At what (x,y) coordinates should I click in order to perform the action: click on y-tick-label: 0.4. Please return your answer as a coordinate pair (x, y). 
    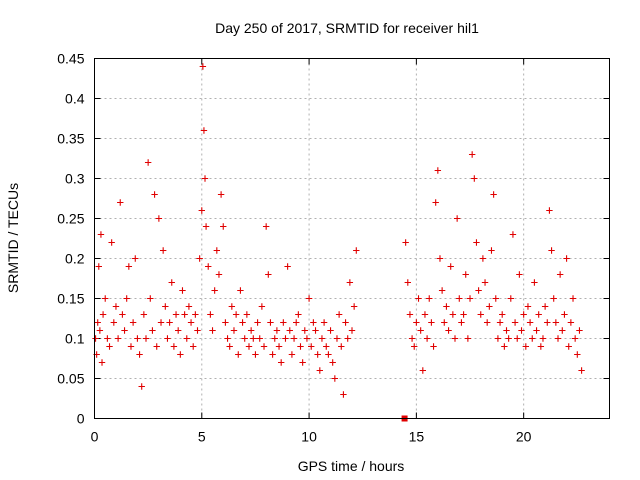
    Looking at the image, I should click on (75, 99).